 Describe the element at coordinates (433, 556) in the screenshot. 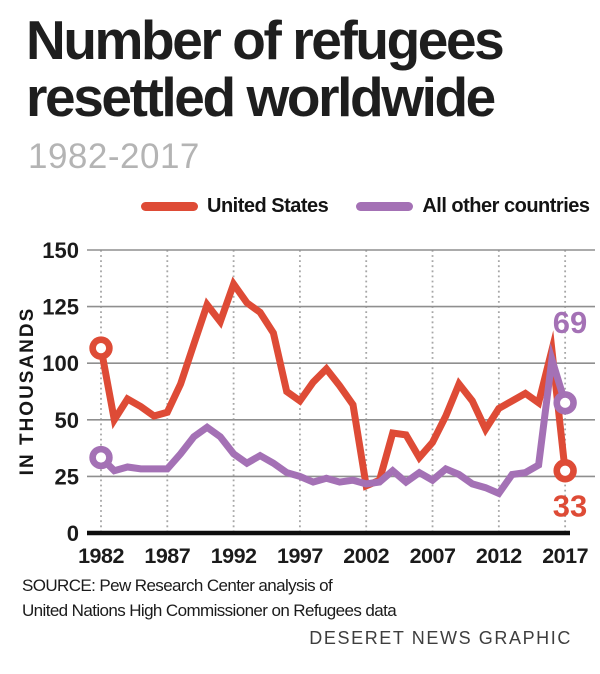

I see `x-tick-label: 2007` at that location.